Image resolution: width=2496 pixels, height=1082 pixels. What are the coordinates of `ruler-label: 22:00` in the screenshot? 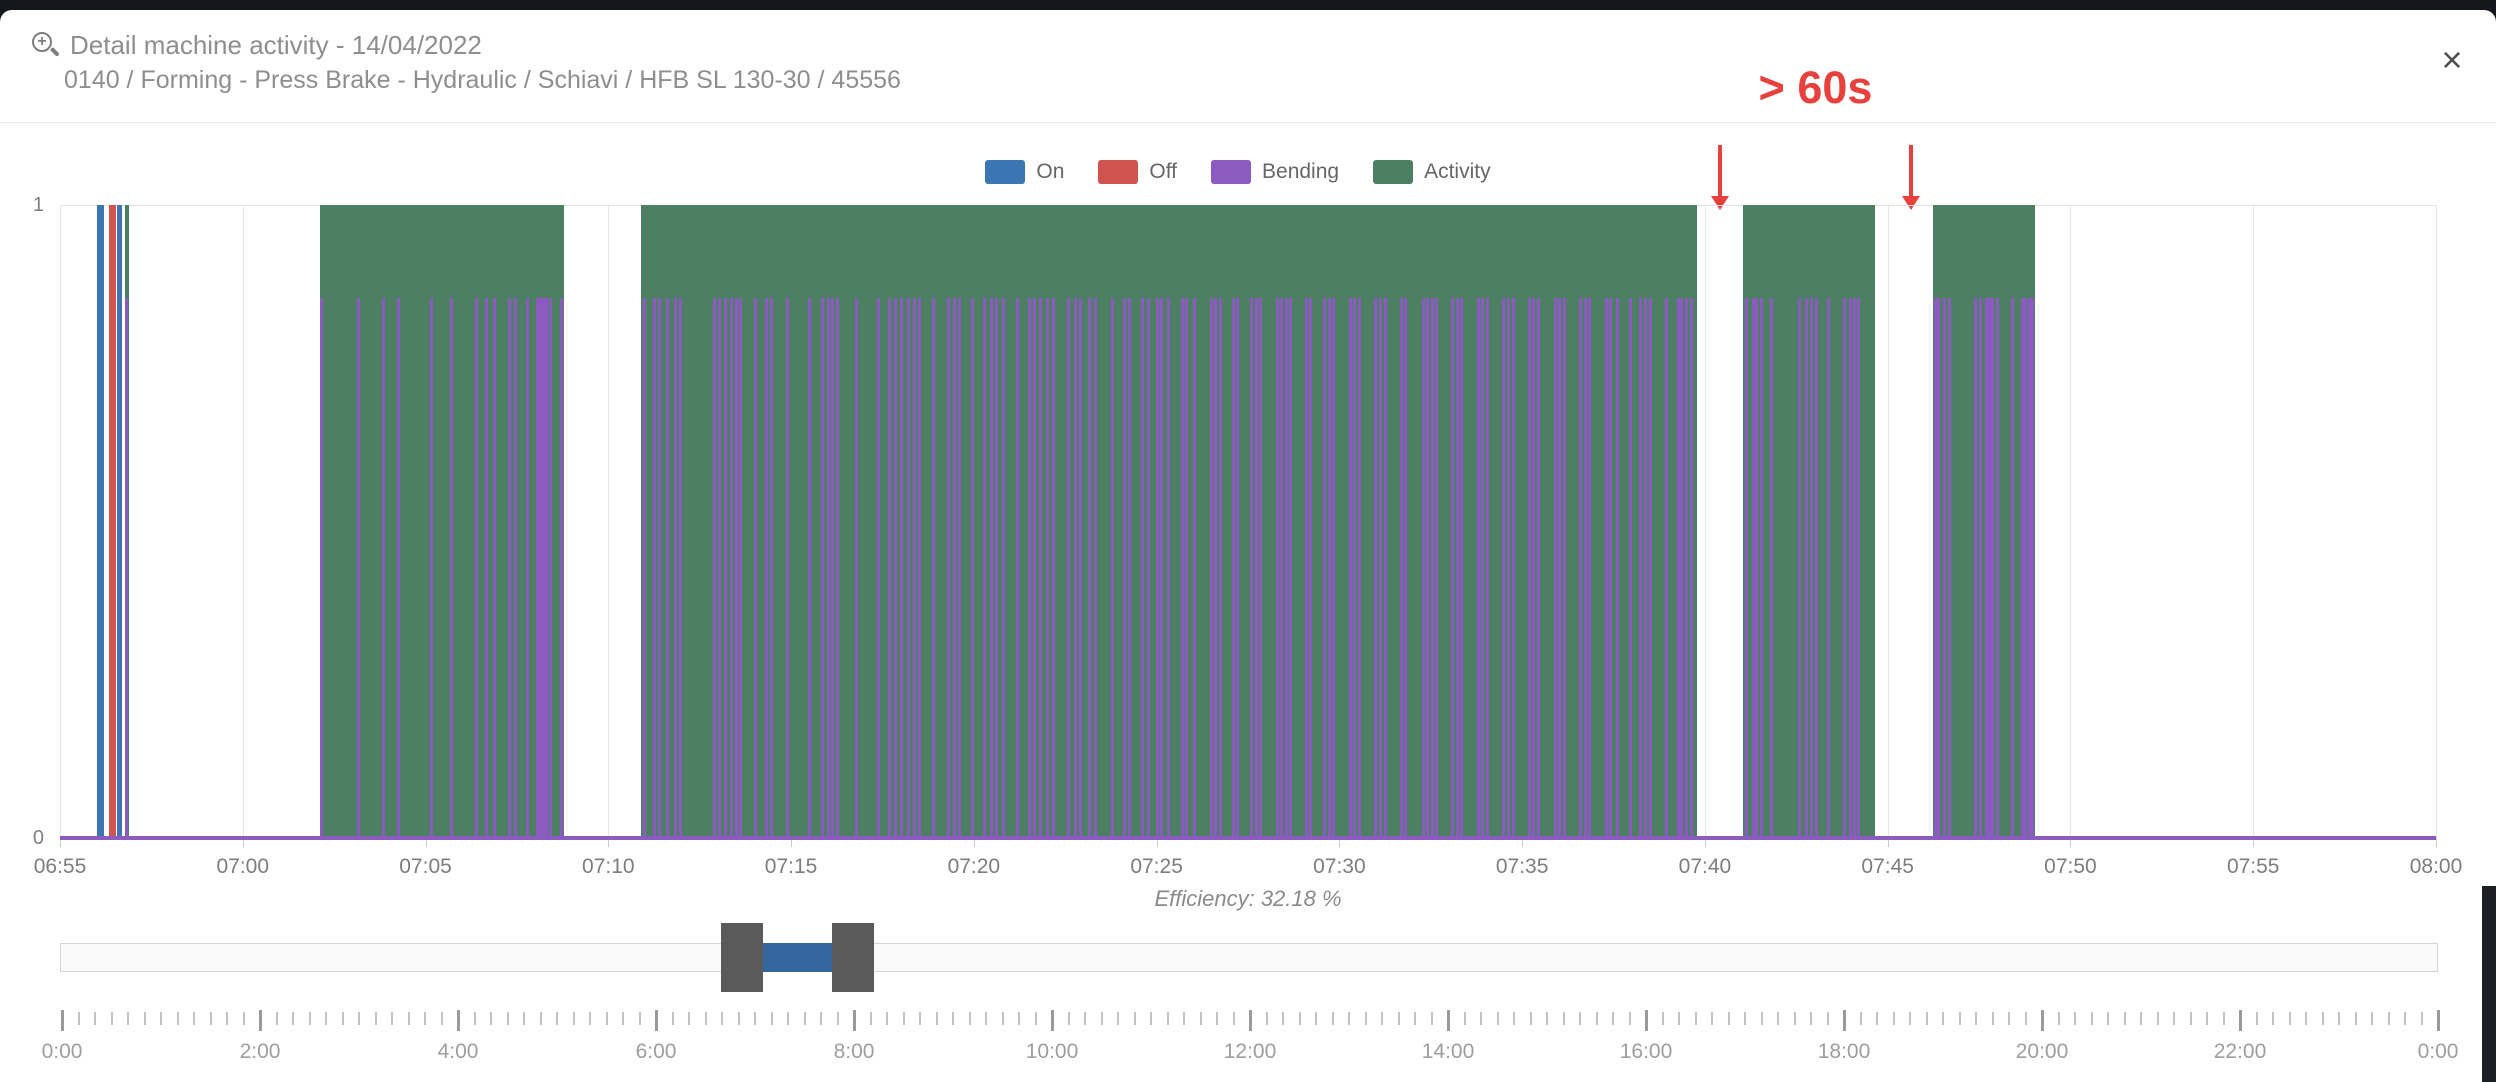 It's located at (2240, 1051).